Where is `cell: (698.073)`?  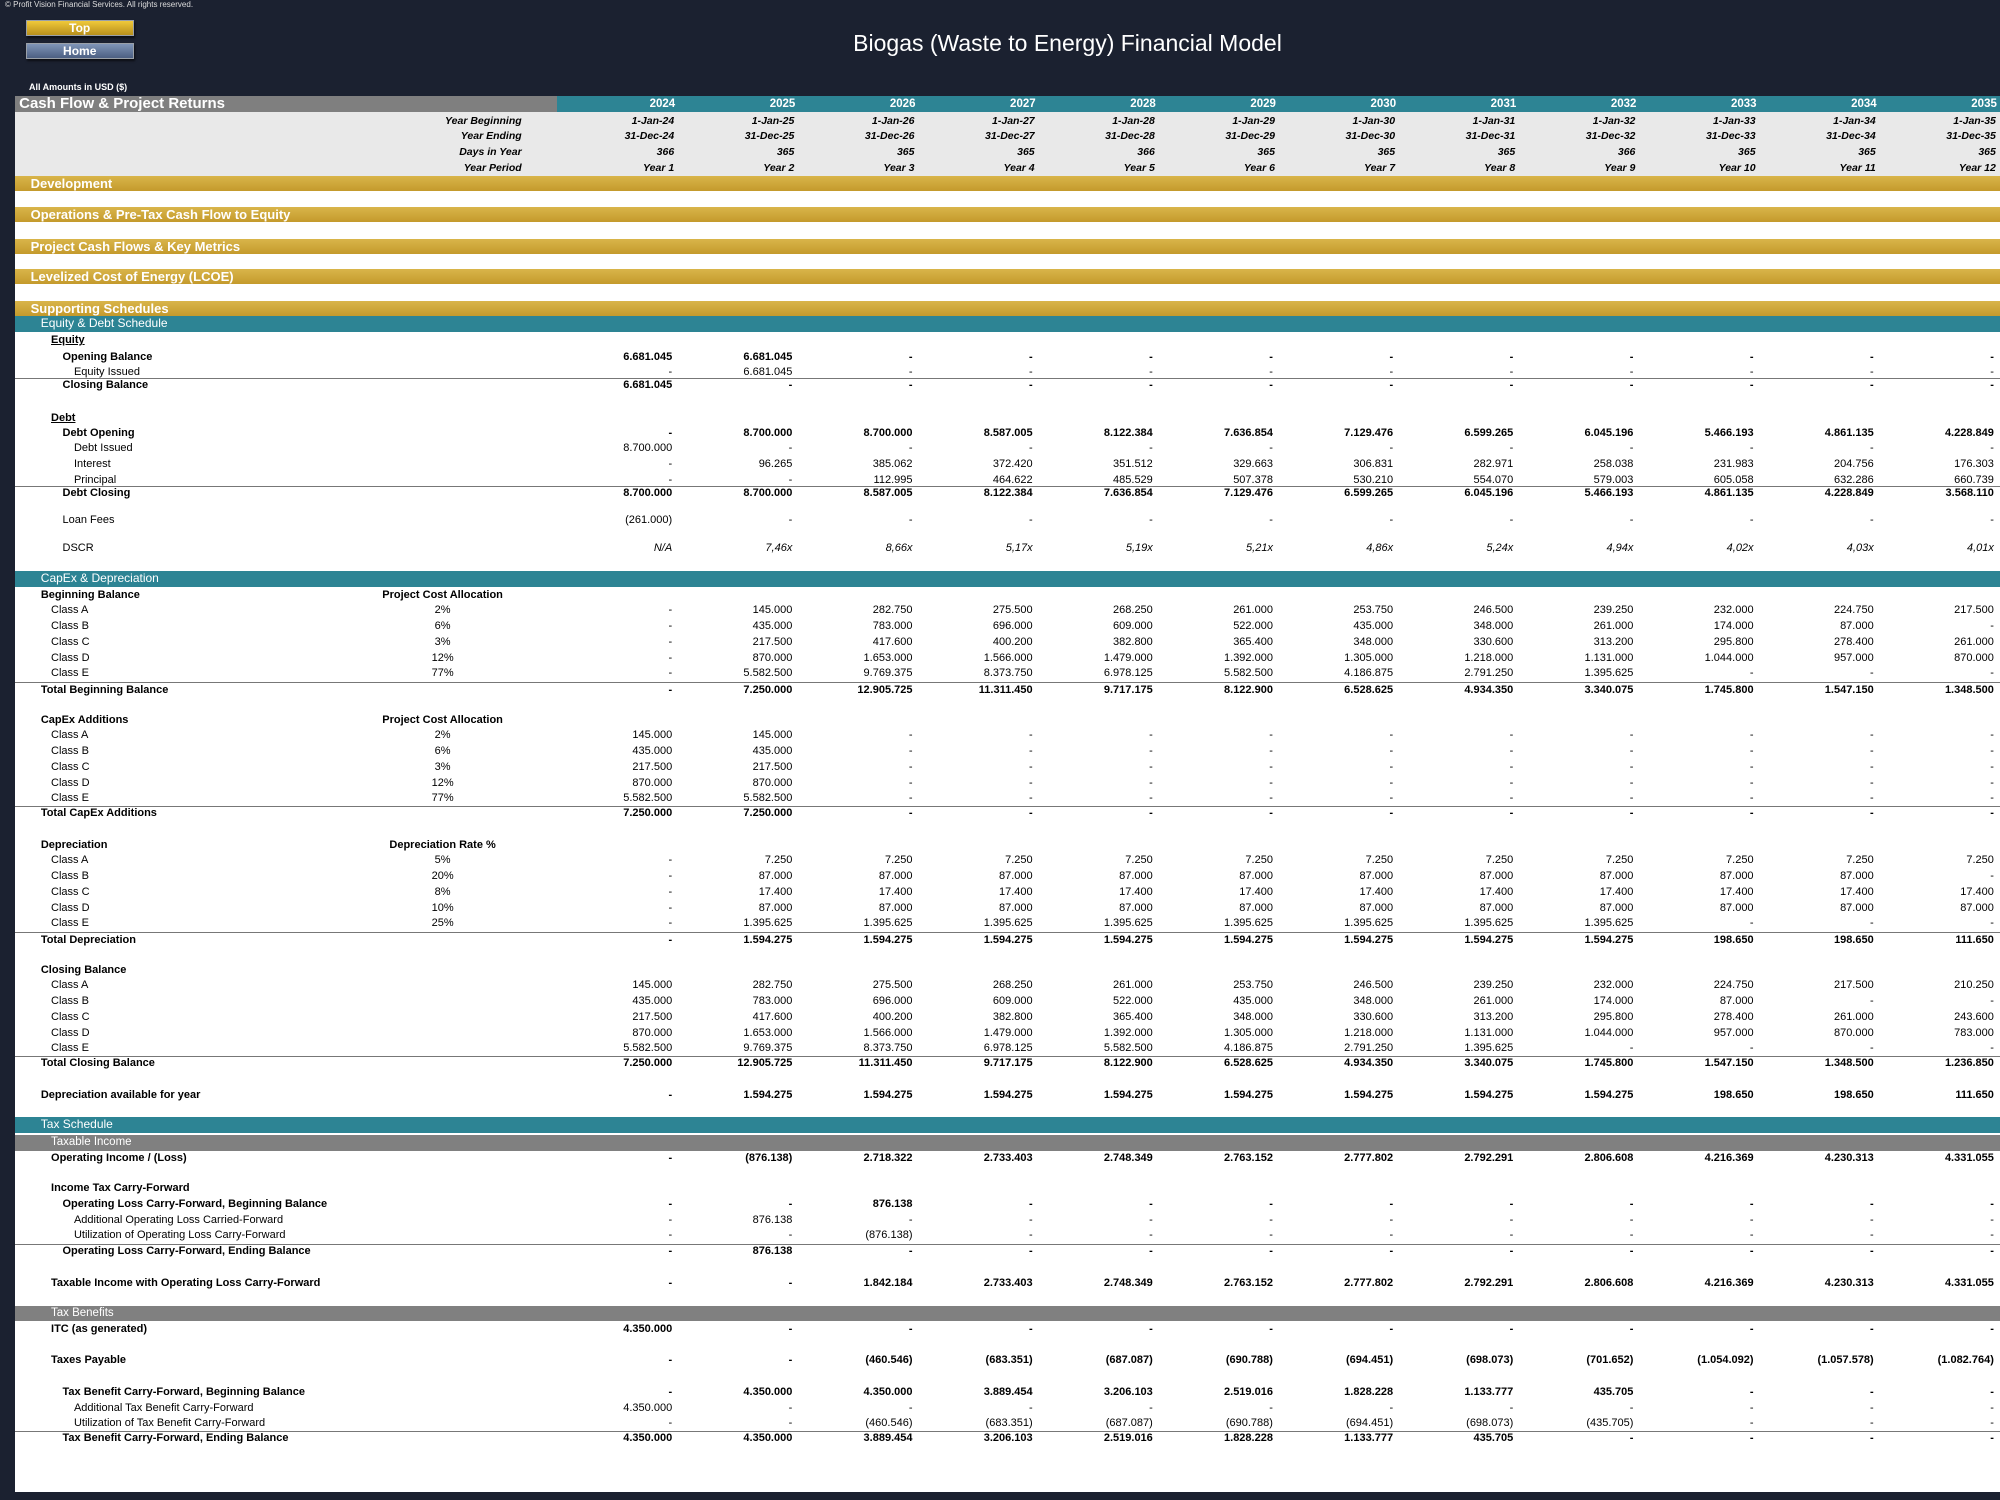
cell: (698.073) is located at coordinates (1490, 1422).